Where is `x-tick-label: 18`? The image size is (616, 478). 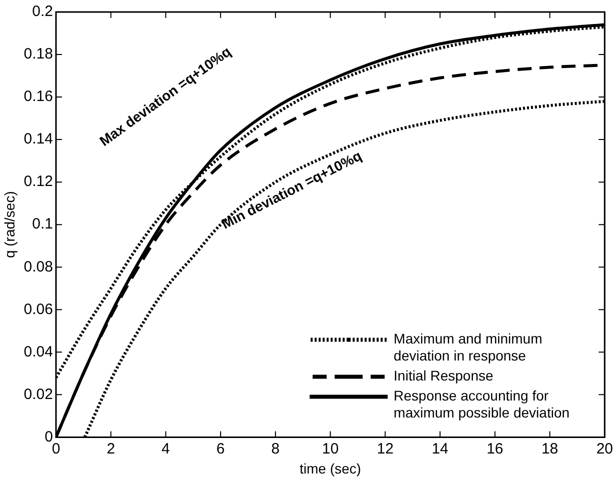
x-tick-label: 18 is located at coordinates (549, 449).